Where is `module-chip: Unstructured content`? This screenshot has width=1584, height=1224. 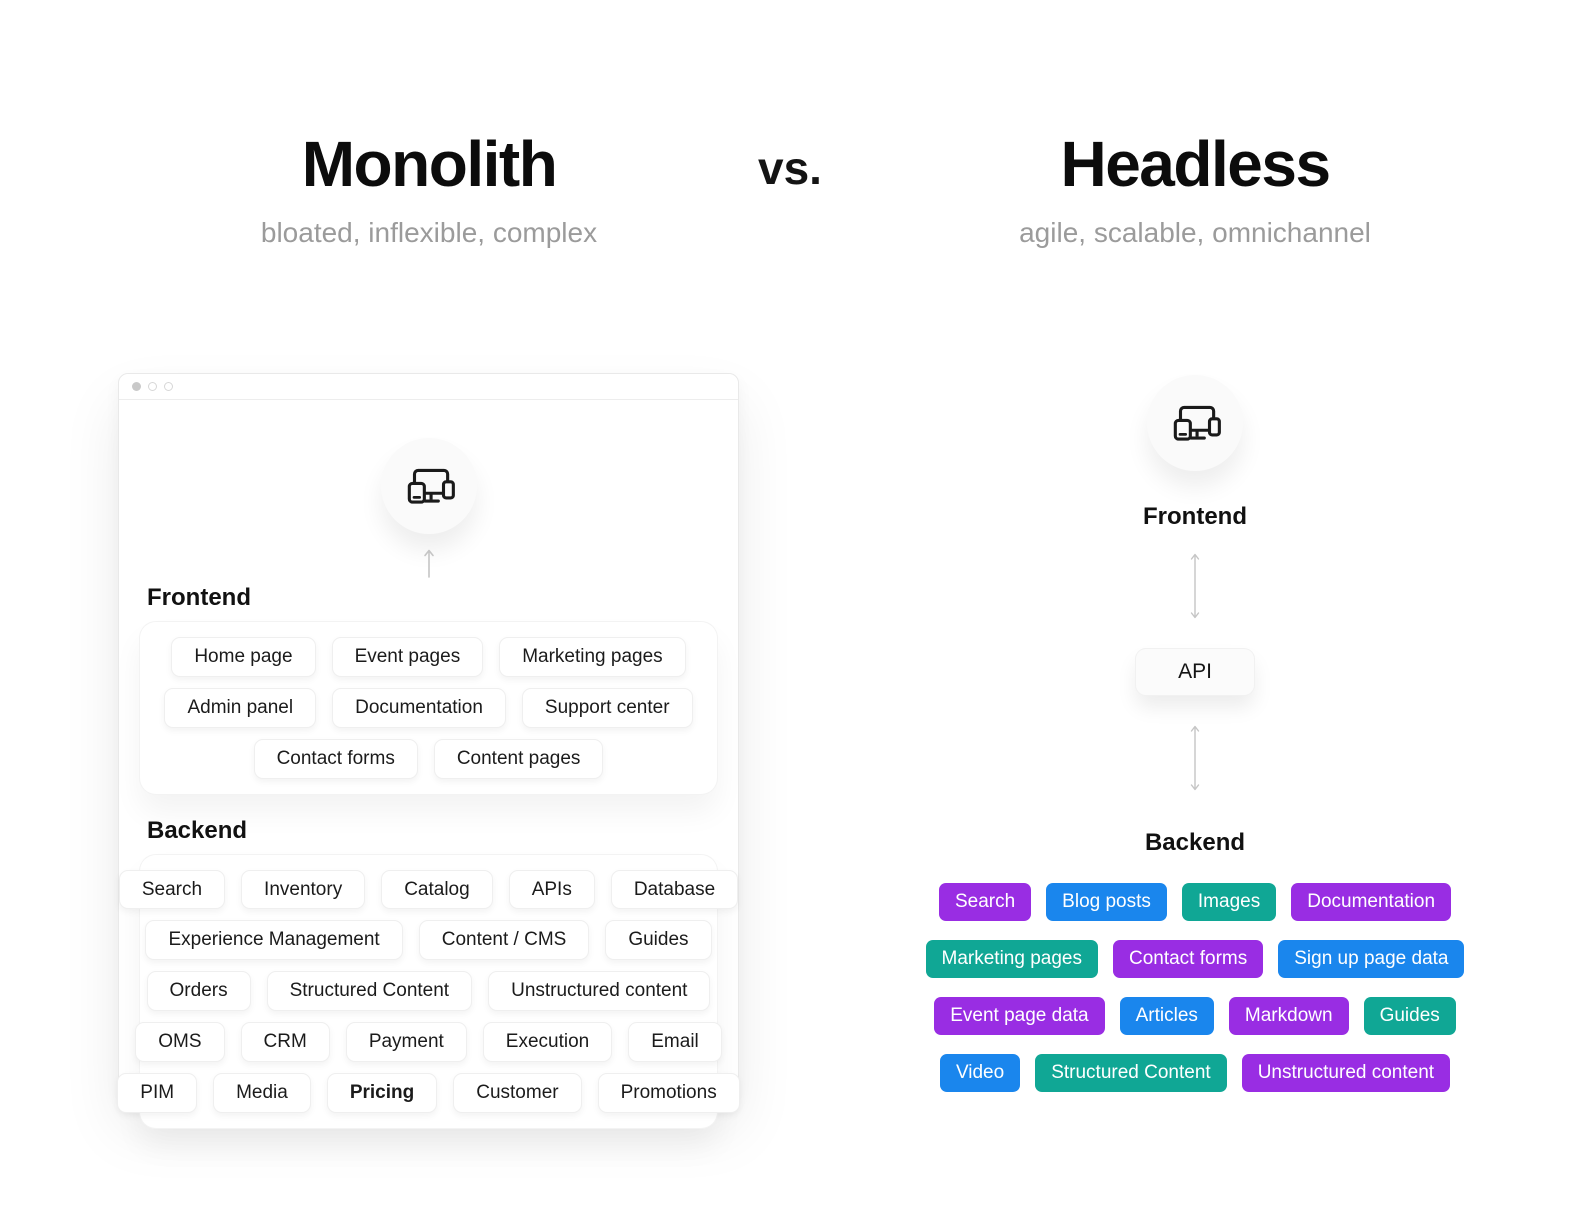
module-chip: Unstructured content is located at coordinates (599, 991).